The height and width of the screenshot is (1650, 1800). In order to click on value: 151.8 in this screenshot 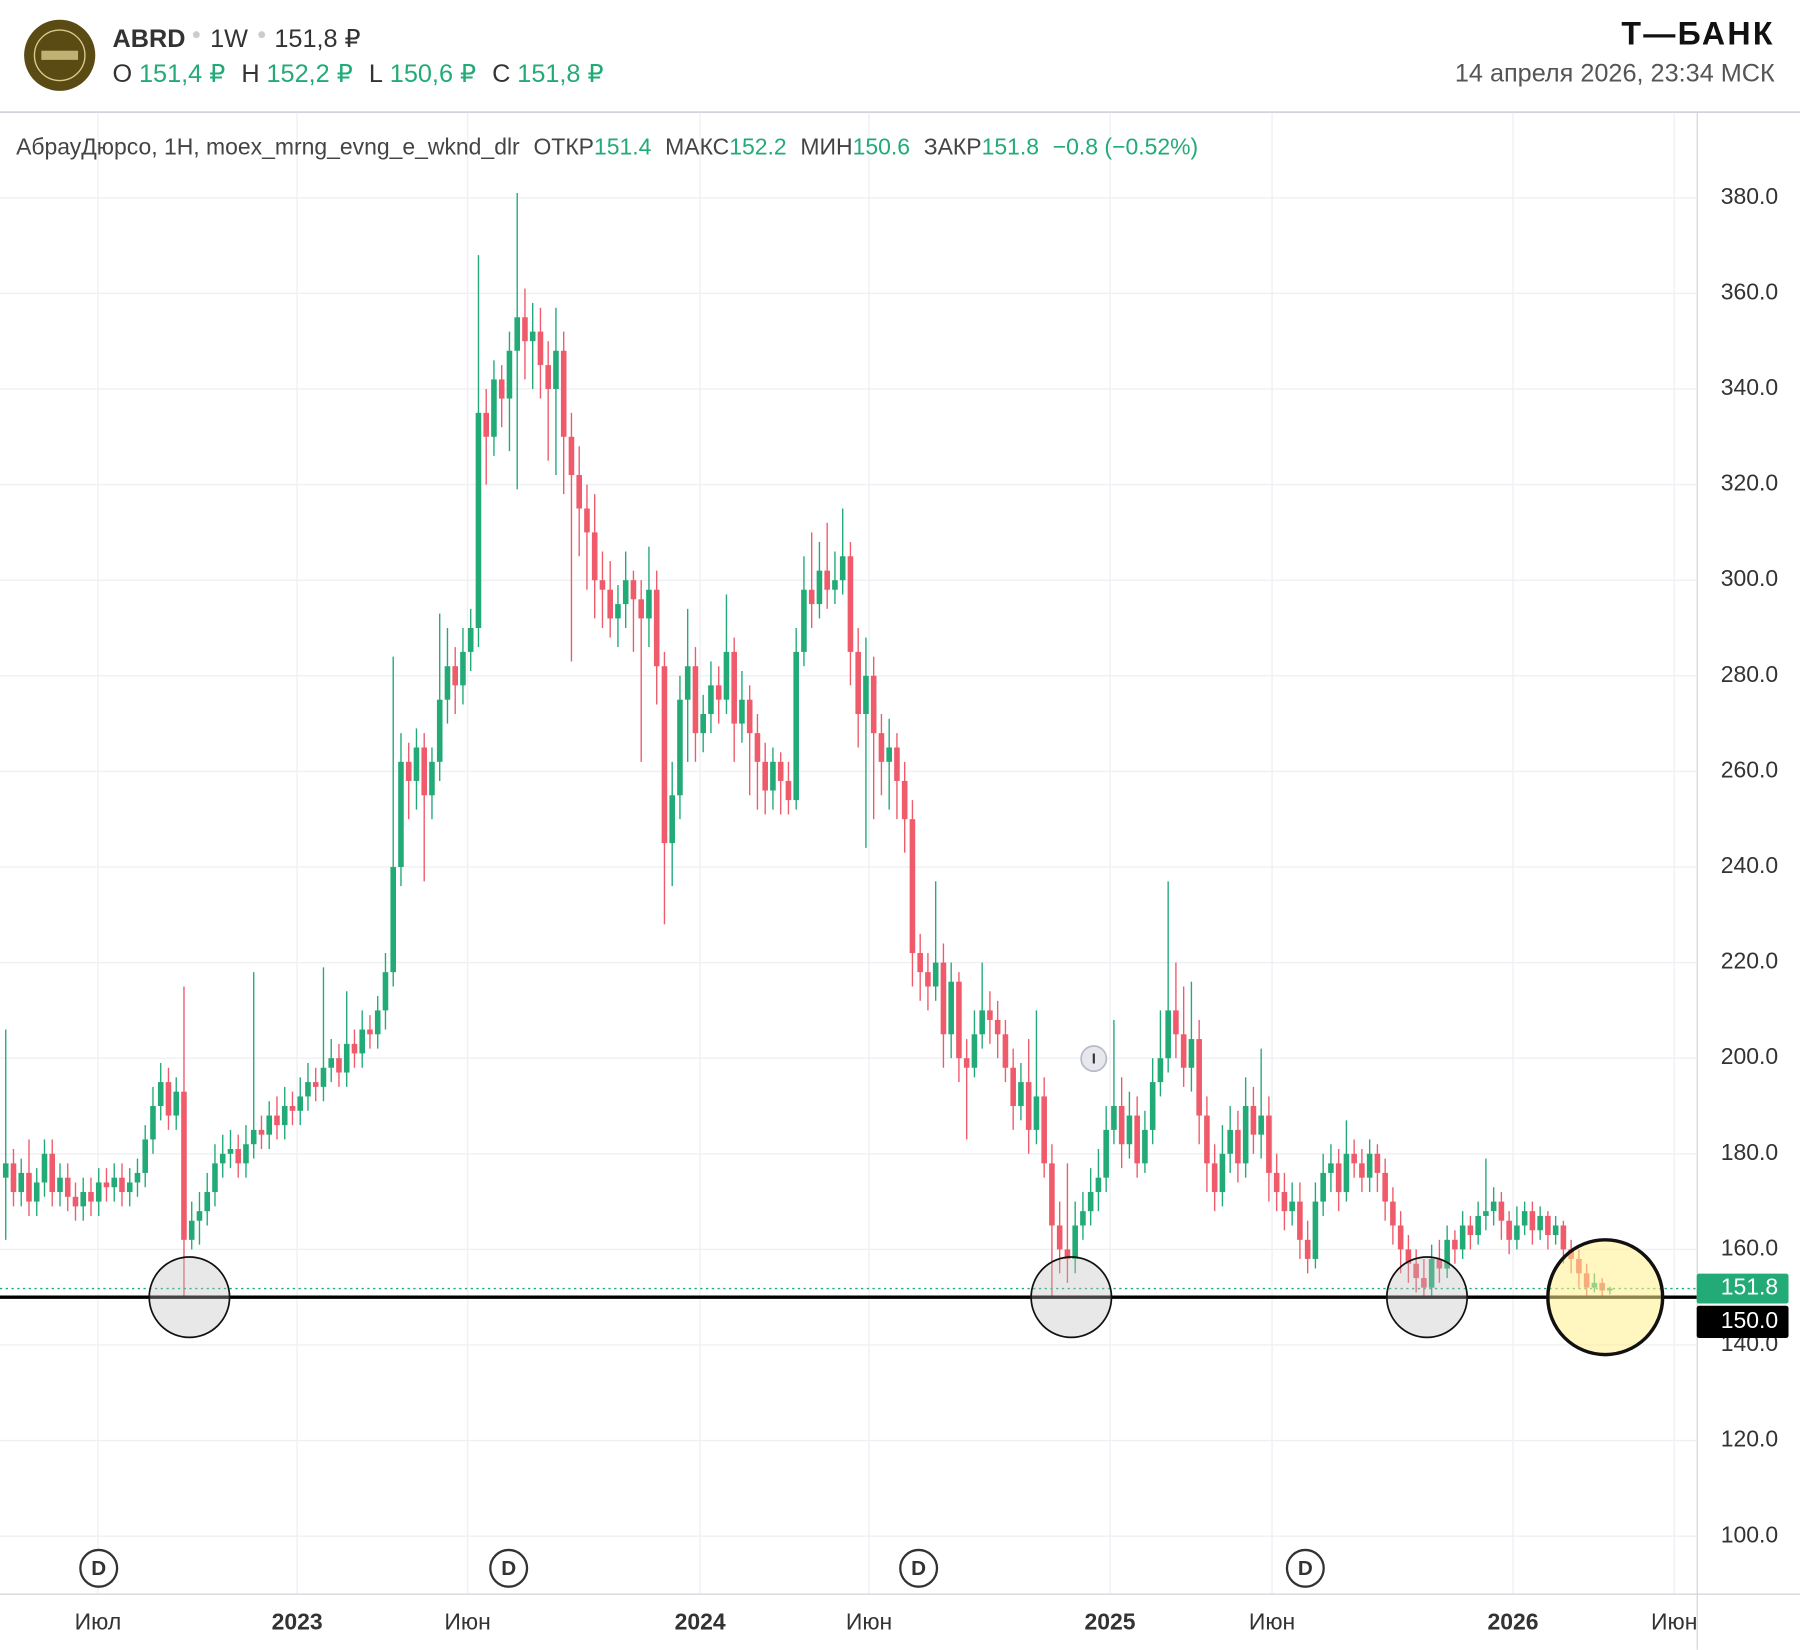, I will do `click(1010, 146)`.